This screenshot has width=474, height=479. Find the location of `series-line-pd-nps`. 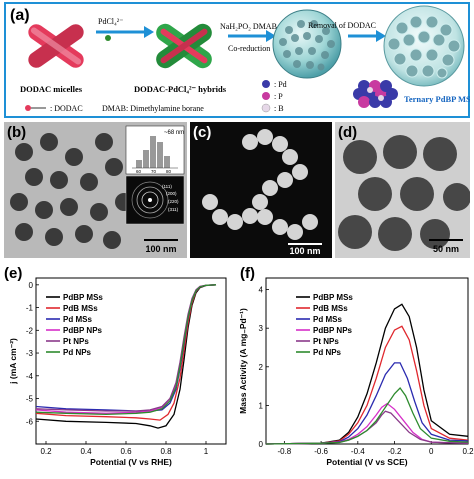

series-line-pd-nps is located at coordinates (126, 350).